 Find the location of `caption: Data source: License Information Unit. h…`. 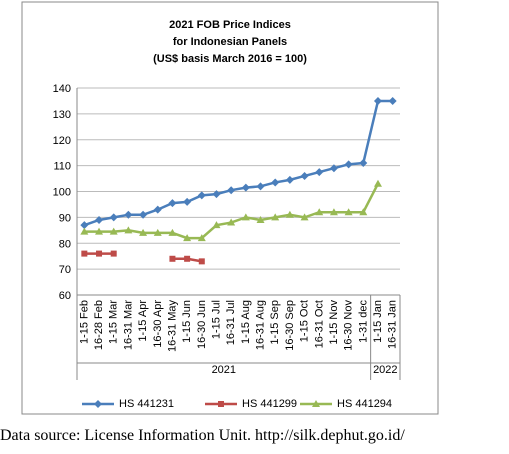

caption: Data source: License Information Unit. h… is located at coordinates (202, 435).